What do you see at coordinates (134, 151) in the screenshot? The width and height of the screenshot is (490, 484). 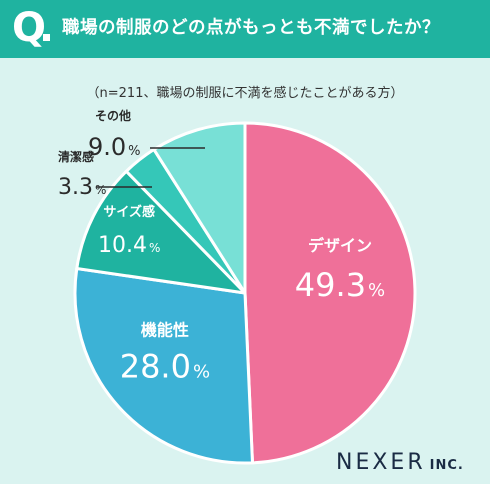 I see `slice-unit-5: %` at bounding box center [134, 151].